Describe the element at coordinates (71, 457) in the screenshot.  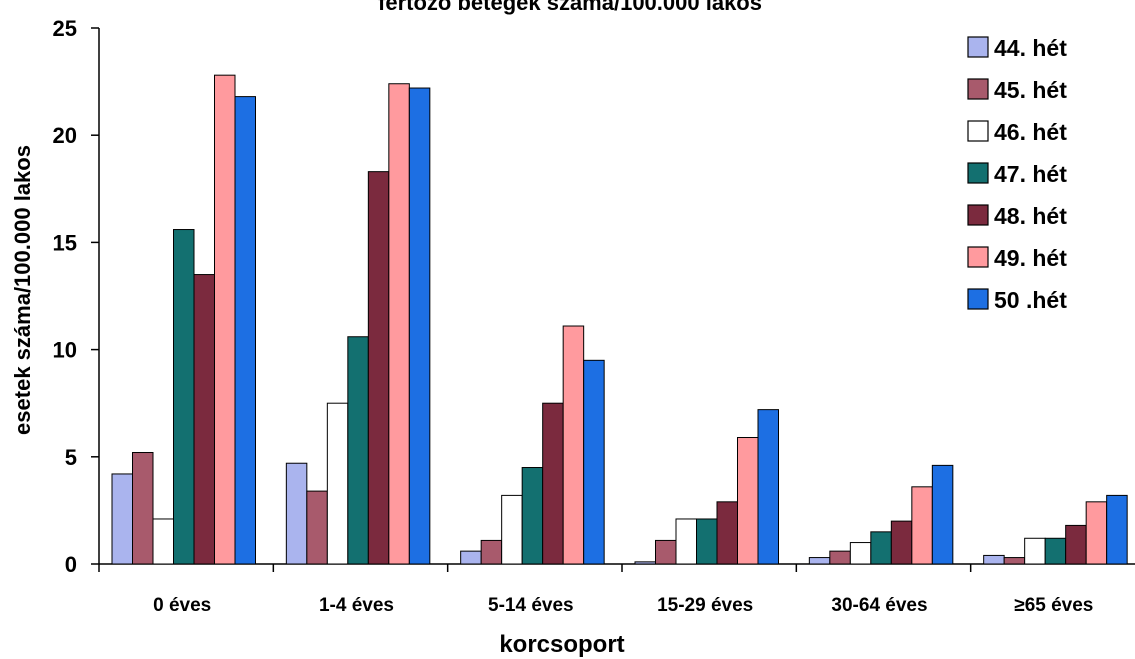
I see `y-tick-label: 5` at that location.